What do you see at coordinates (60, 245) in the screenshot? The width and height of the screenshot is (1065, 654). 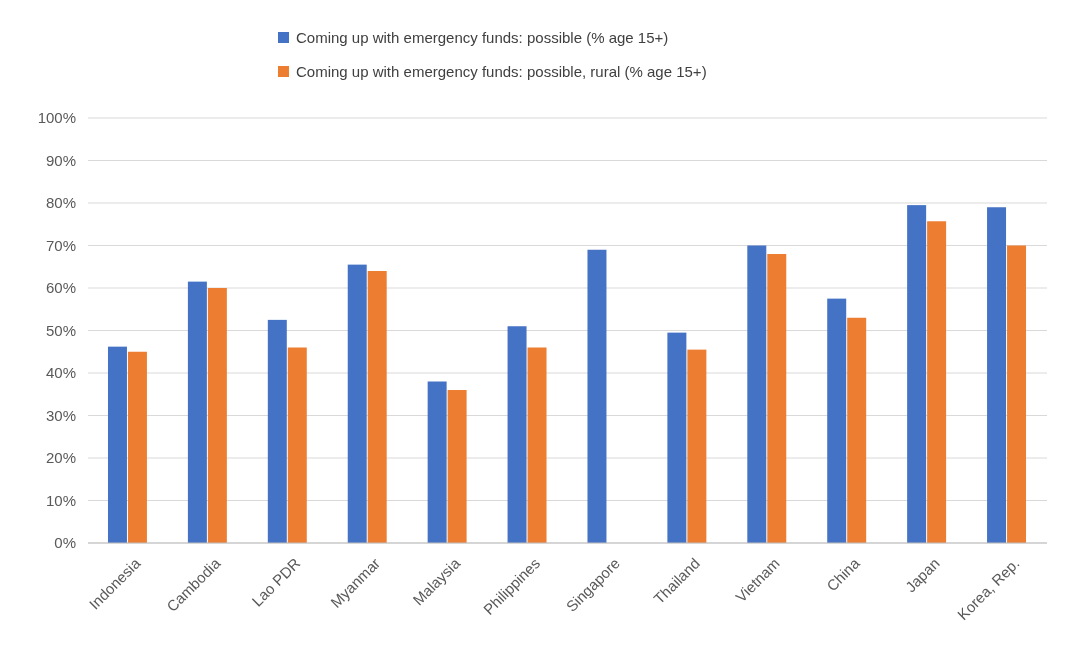 I see `y-tick-label: 70%` at bounding box center [60, 245].